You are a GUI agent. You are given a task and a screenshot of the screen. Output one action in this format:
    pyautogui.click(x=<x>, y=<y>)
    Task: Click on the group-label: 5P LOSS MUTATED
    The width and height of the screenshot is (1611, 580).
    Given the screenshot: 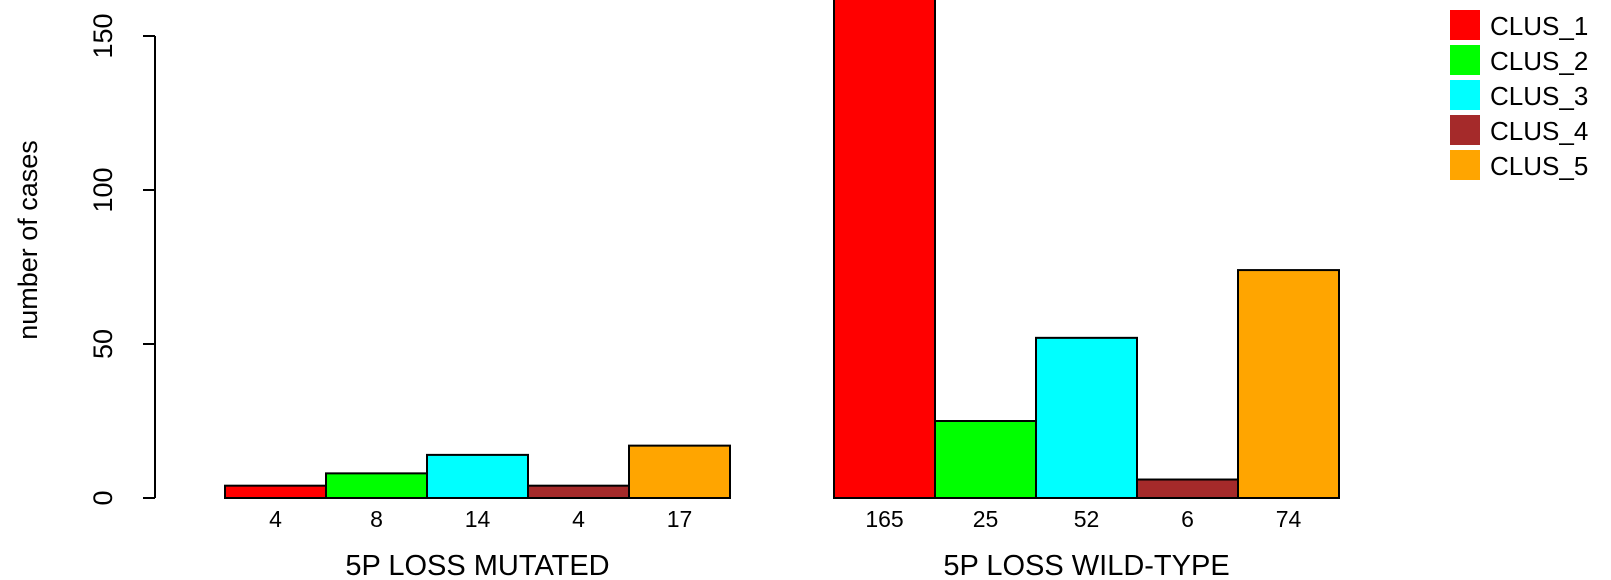 What is the action you would take?
    pyautogui.click(x=477, y=565)
    